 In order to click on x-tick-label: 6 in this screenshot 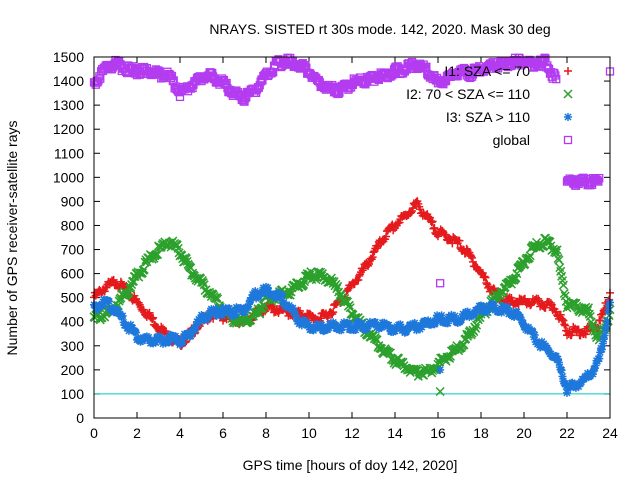, I will do `click(223, 433)`.